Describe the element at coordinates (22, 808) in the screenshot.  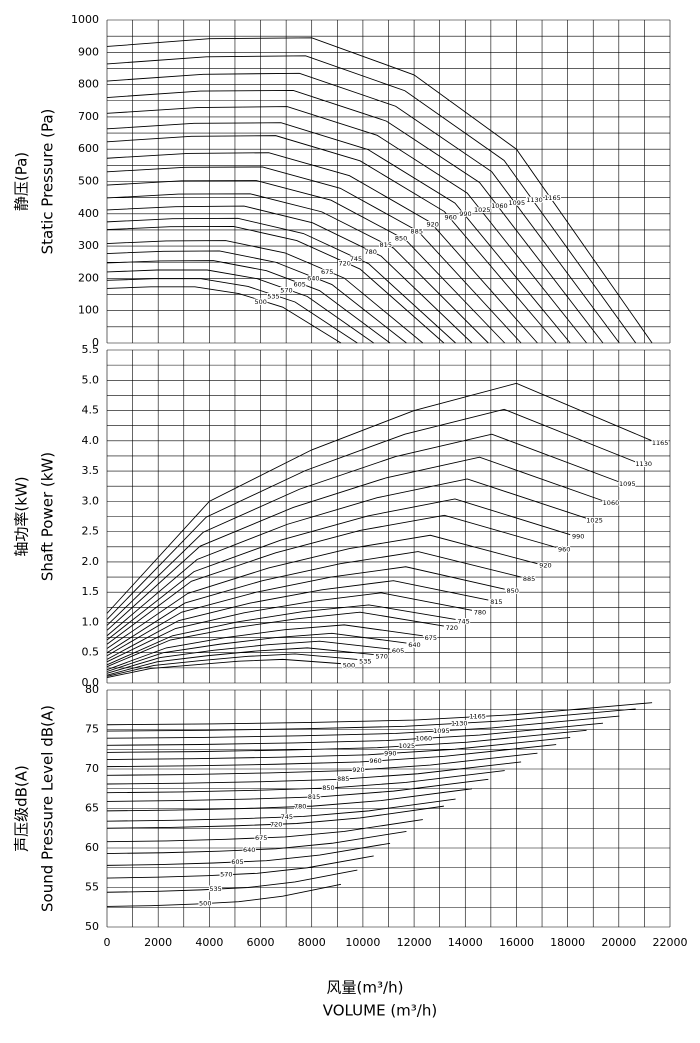
I see `y-axis-label: 声压级dB(A)` at that location.